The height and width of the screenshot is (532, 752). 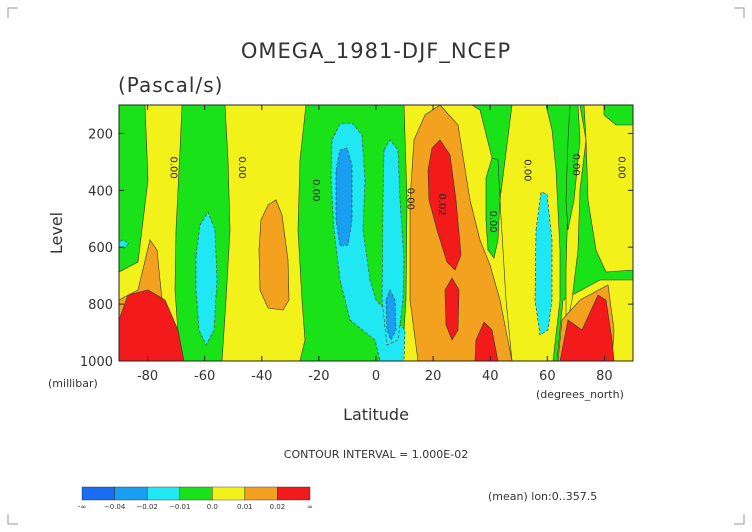 I want to click on colorbar-label: −0.02, so click(x=146, y=507).